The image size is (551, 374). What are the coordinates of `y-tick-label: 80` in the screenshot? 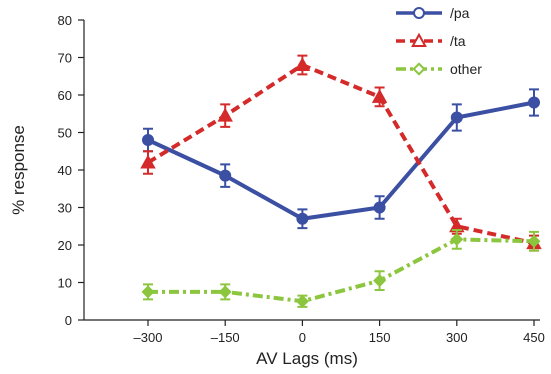 It's located at (65, 20).